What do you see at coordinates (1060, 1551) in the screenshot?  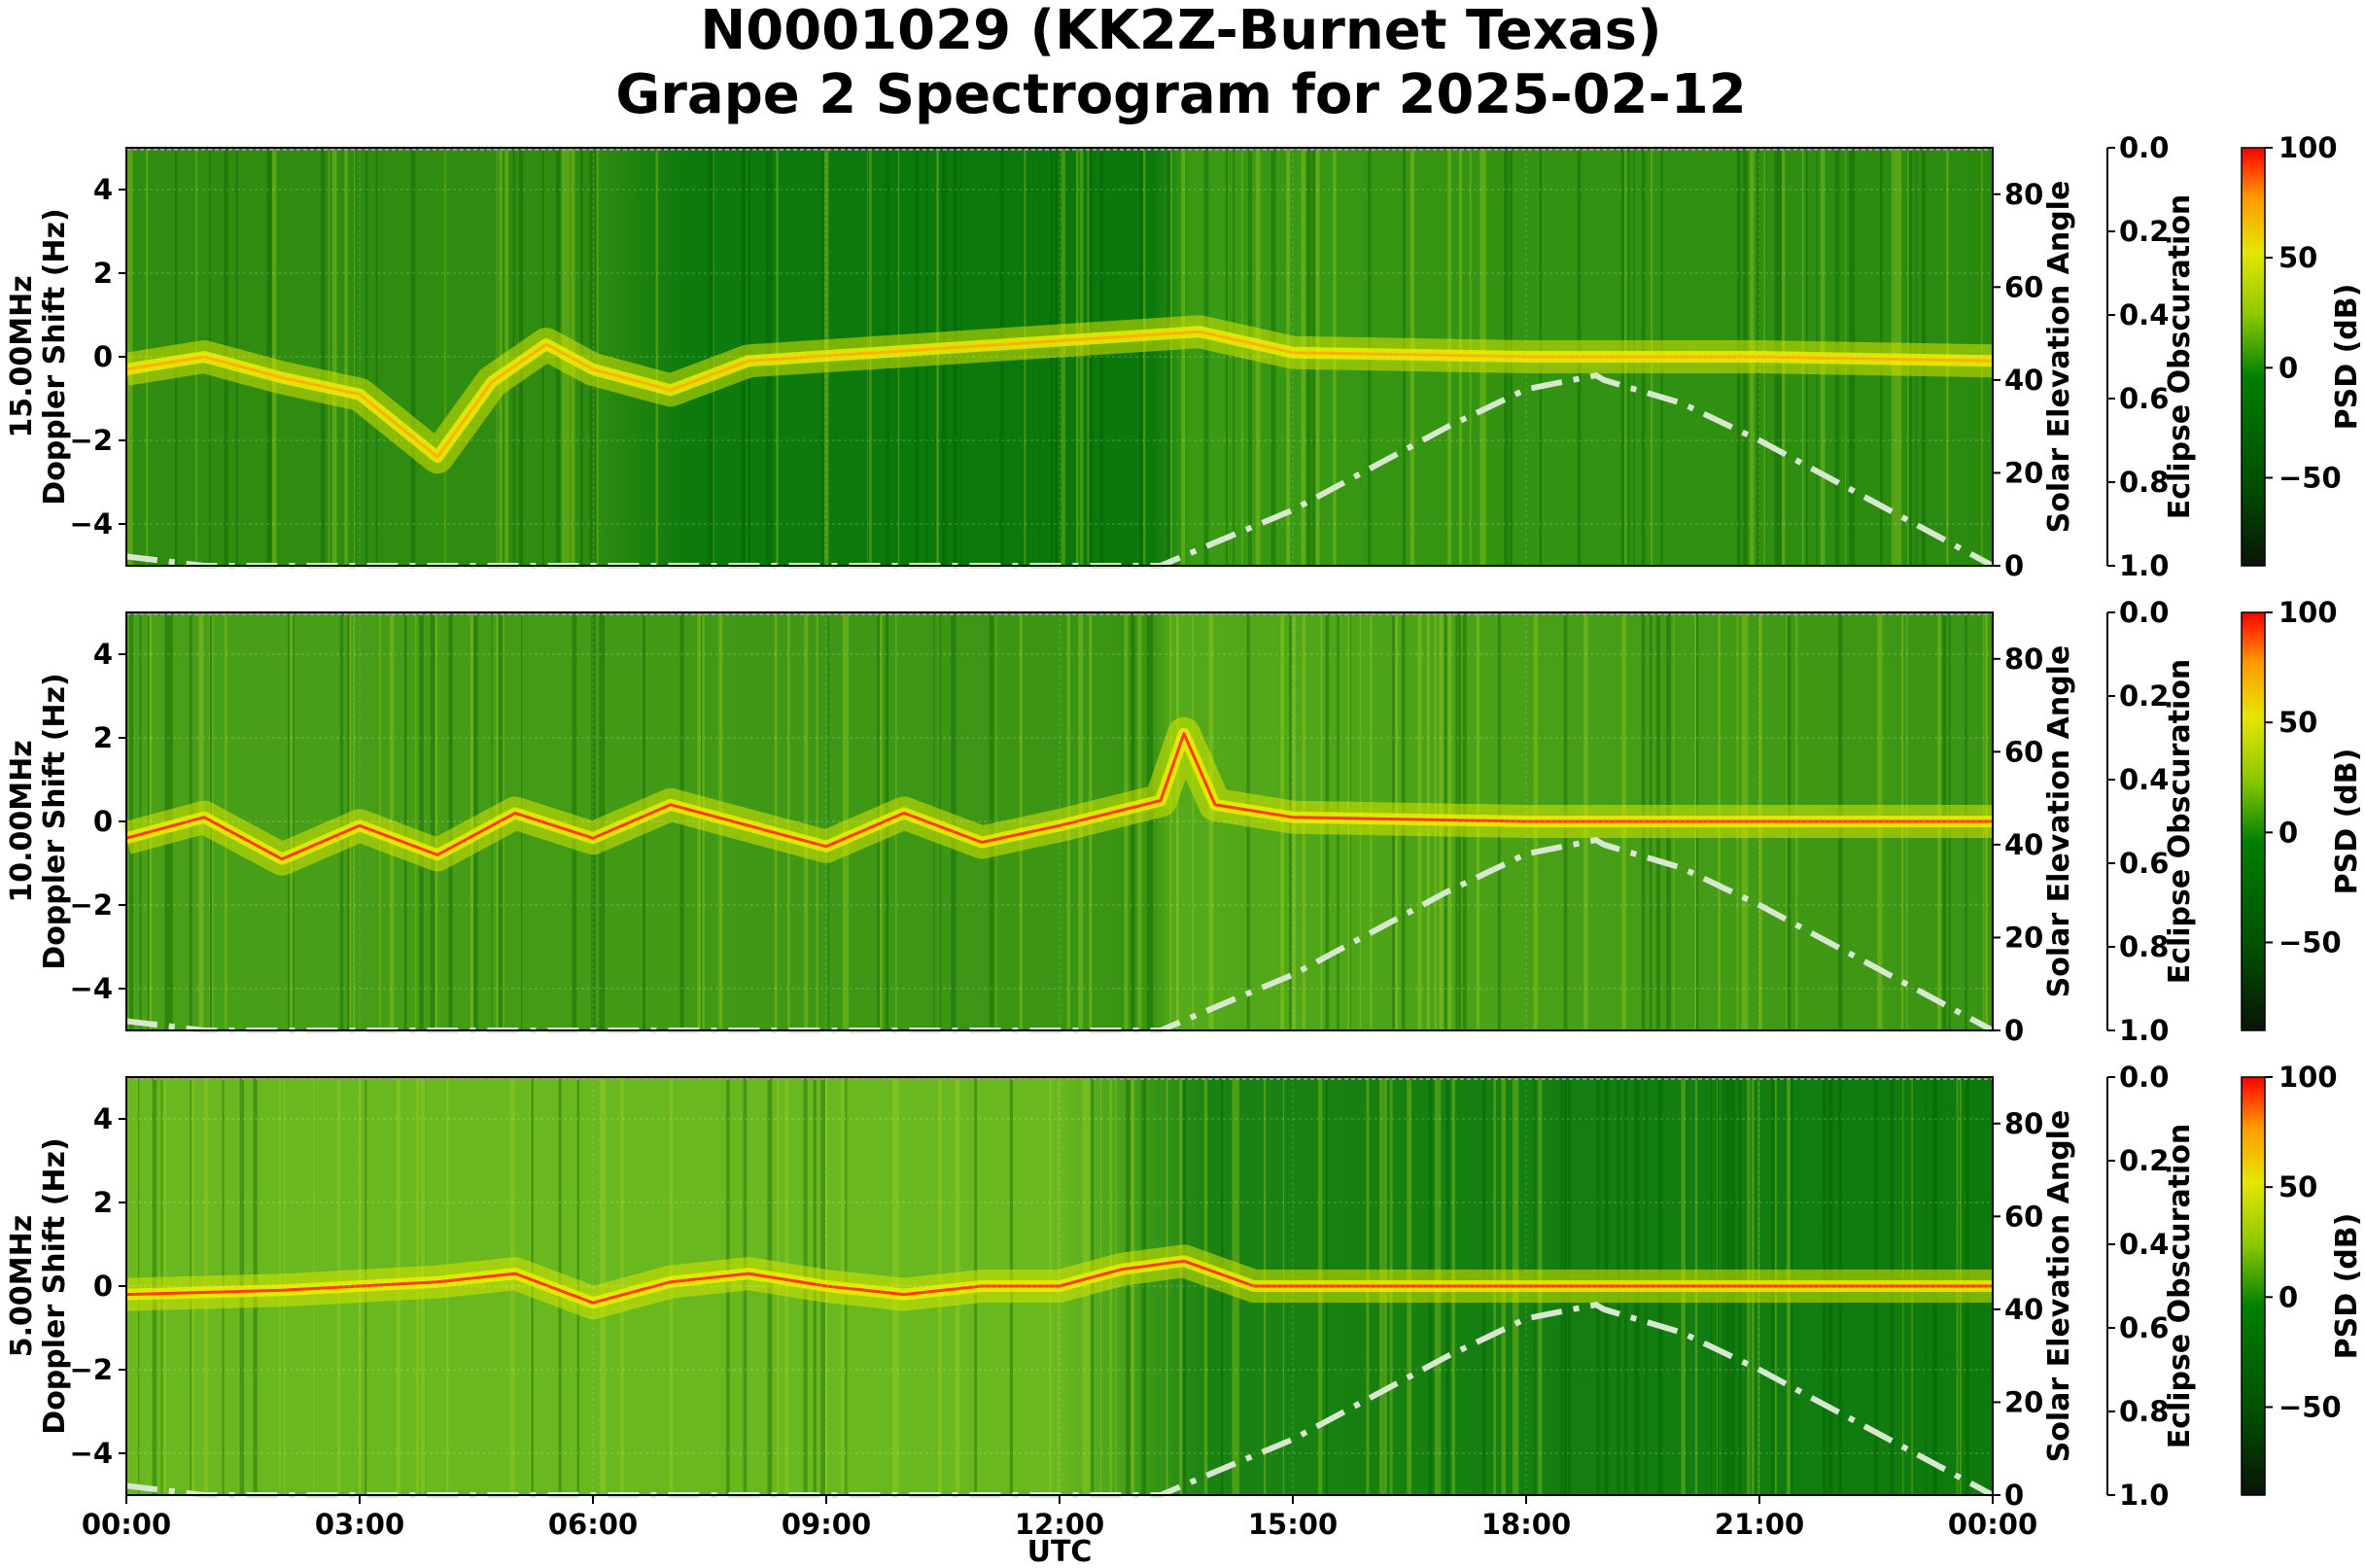 I see `x-axis-label: UTC` at bounding box center [1060, 1551].